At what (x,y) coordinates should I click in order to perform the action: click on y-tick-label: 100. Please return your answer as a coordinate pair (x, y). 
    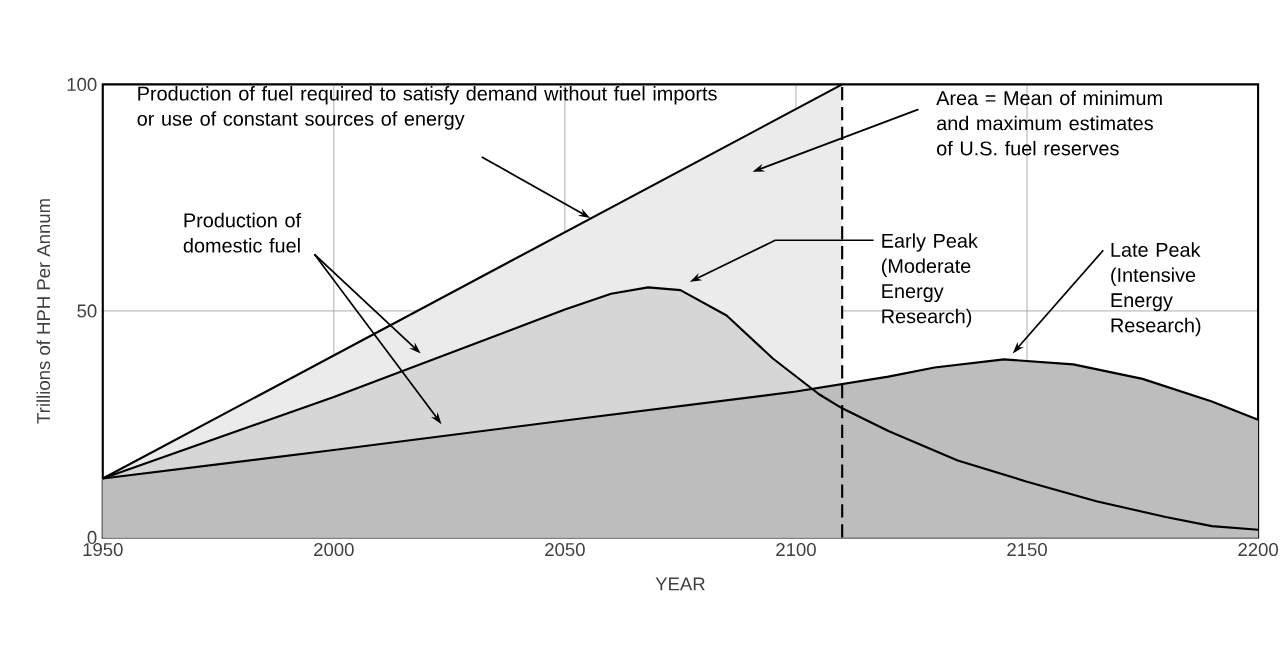
    Looking at the image, I should click on (82, 85).